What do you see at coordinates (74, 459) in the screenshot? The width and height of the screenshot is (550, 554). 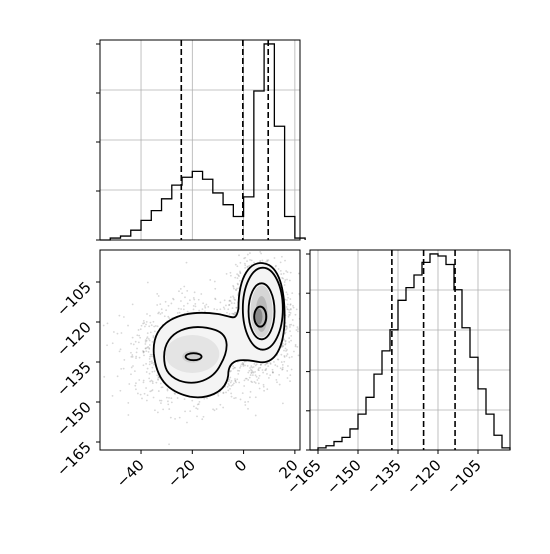 I see `joint-ytick-label: −165` at bounding box center [74, 459].